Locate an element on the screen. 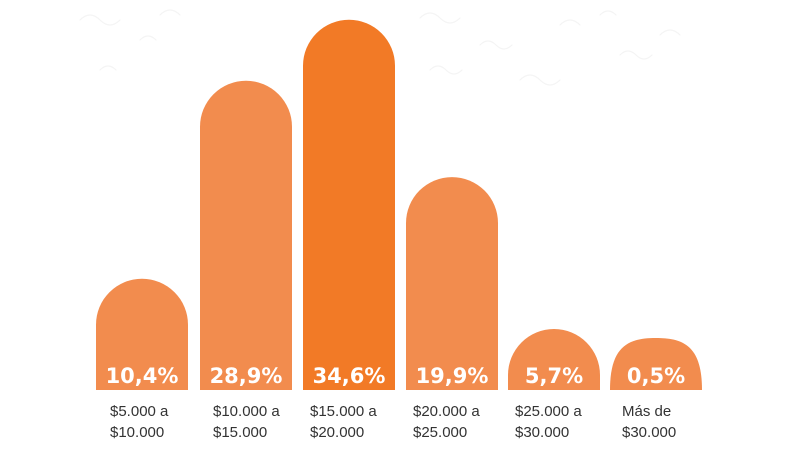 This screenshot has width=800, height=450. bar-value-label: 28,9% is located at coordinates (246, 376).